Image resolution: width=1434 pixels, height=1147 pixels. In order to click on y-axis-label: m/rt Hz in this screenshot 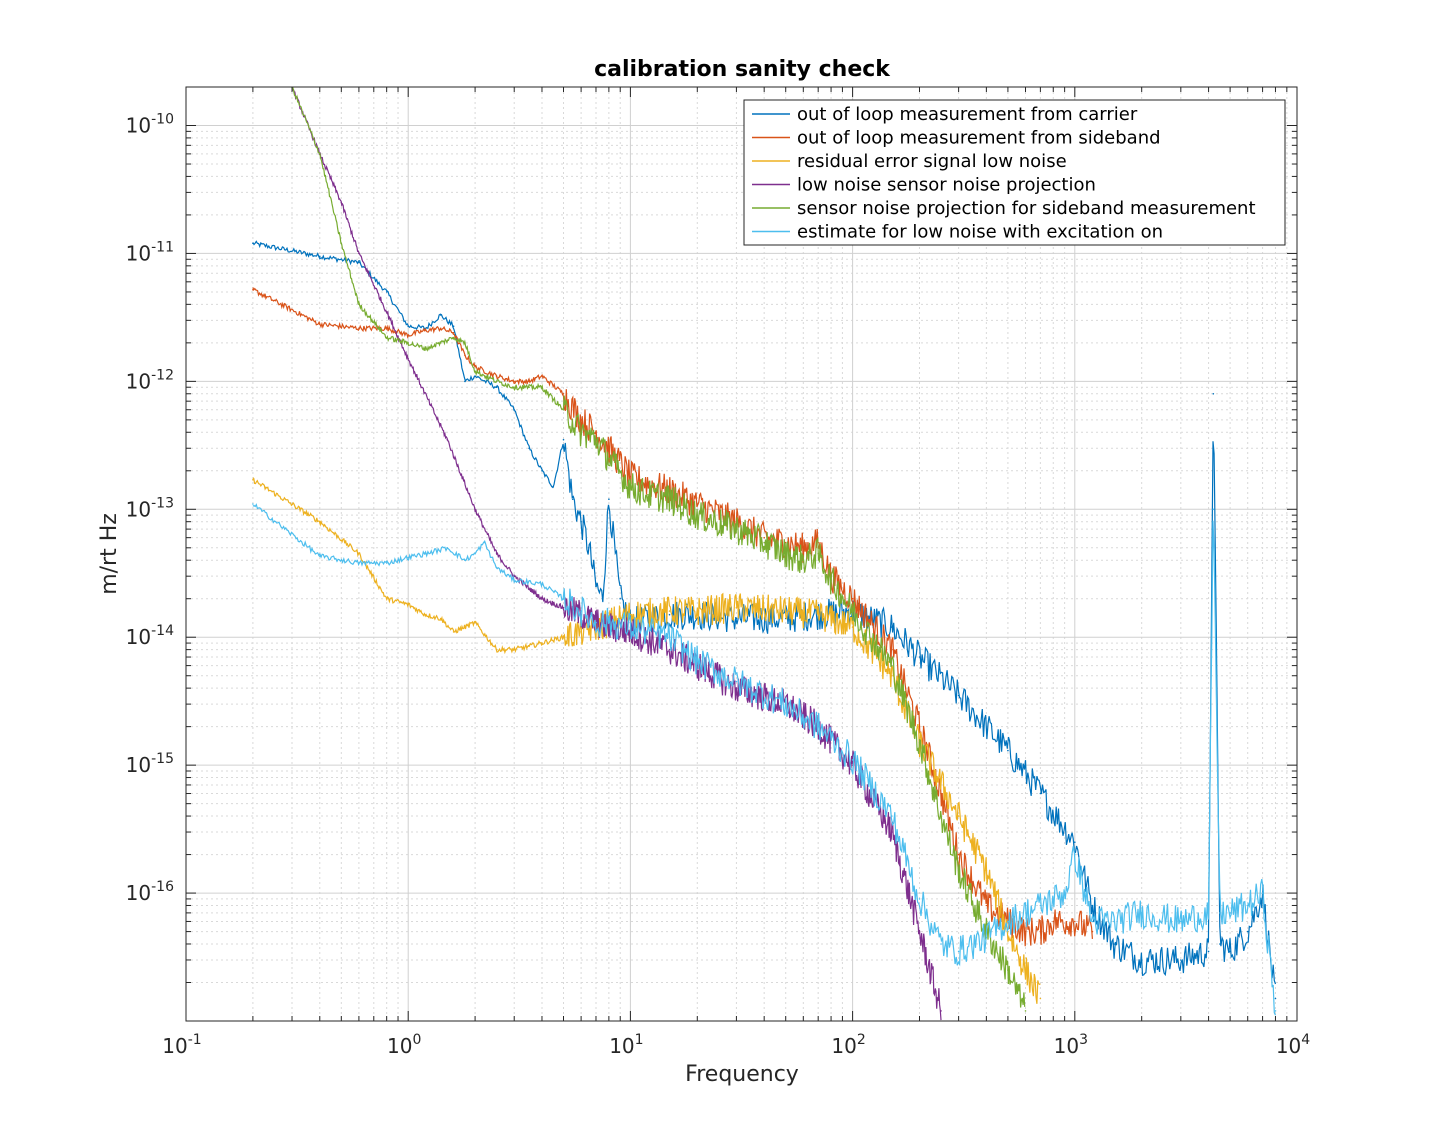, I will do `click(109, 554)`.